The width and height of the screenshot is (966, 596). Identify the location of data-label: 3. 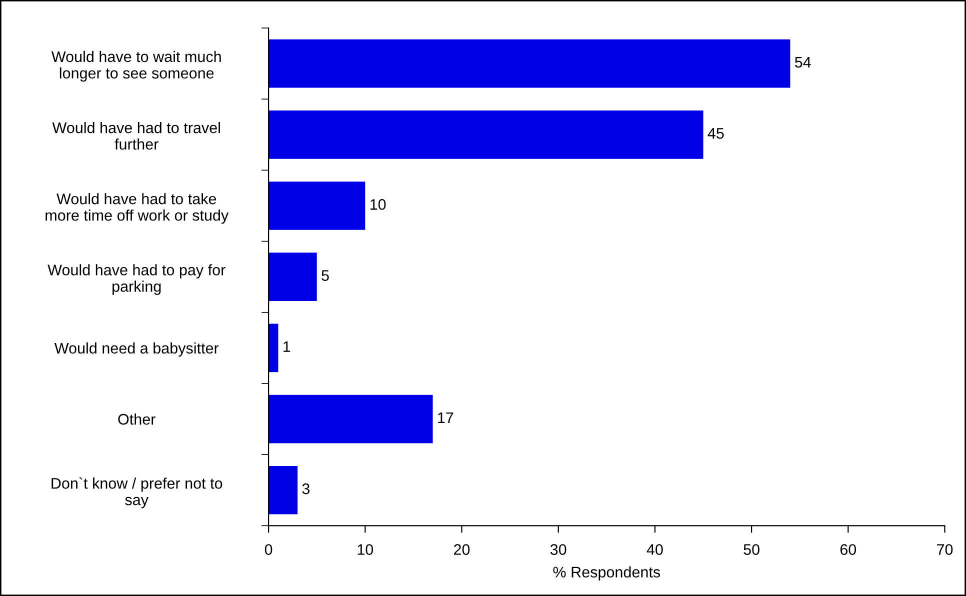
(306, 488).